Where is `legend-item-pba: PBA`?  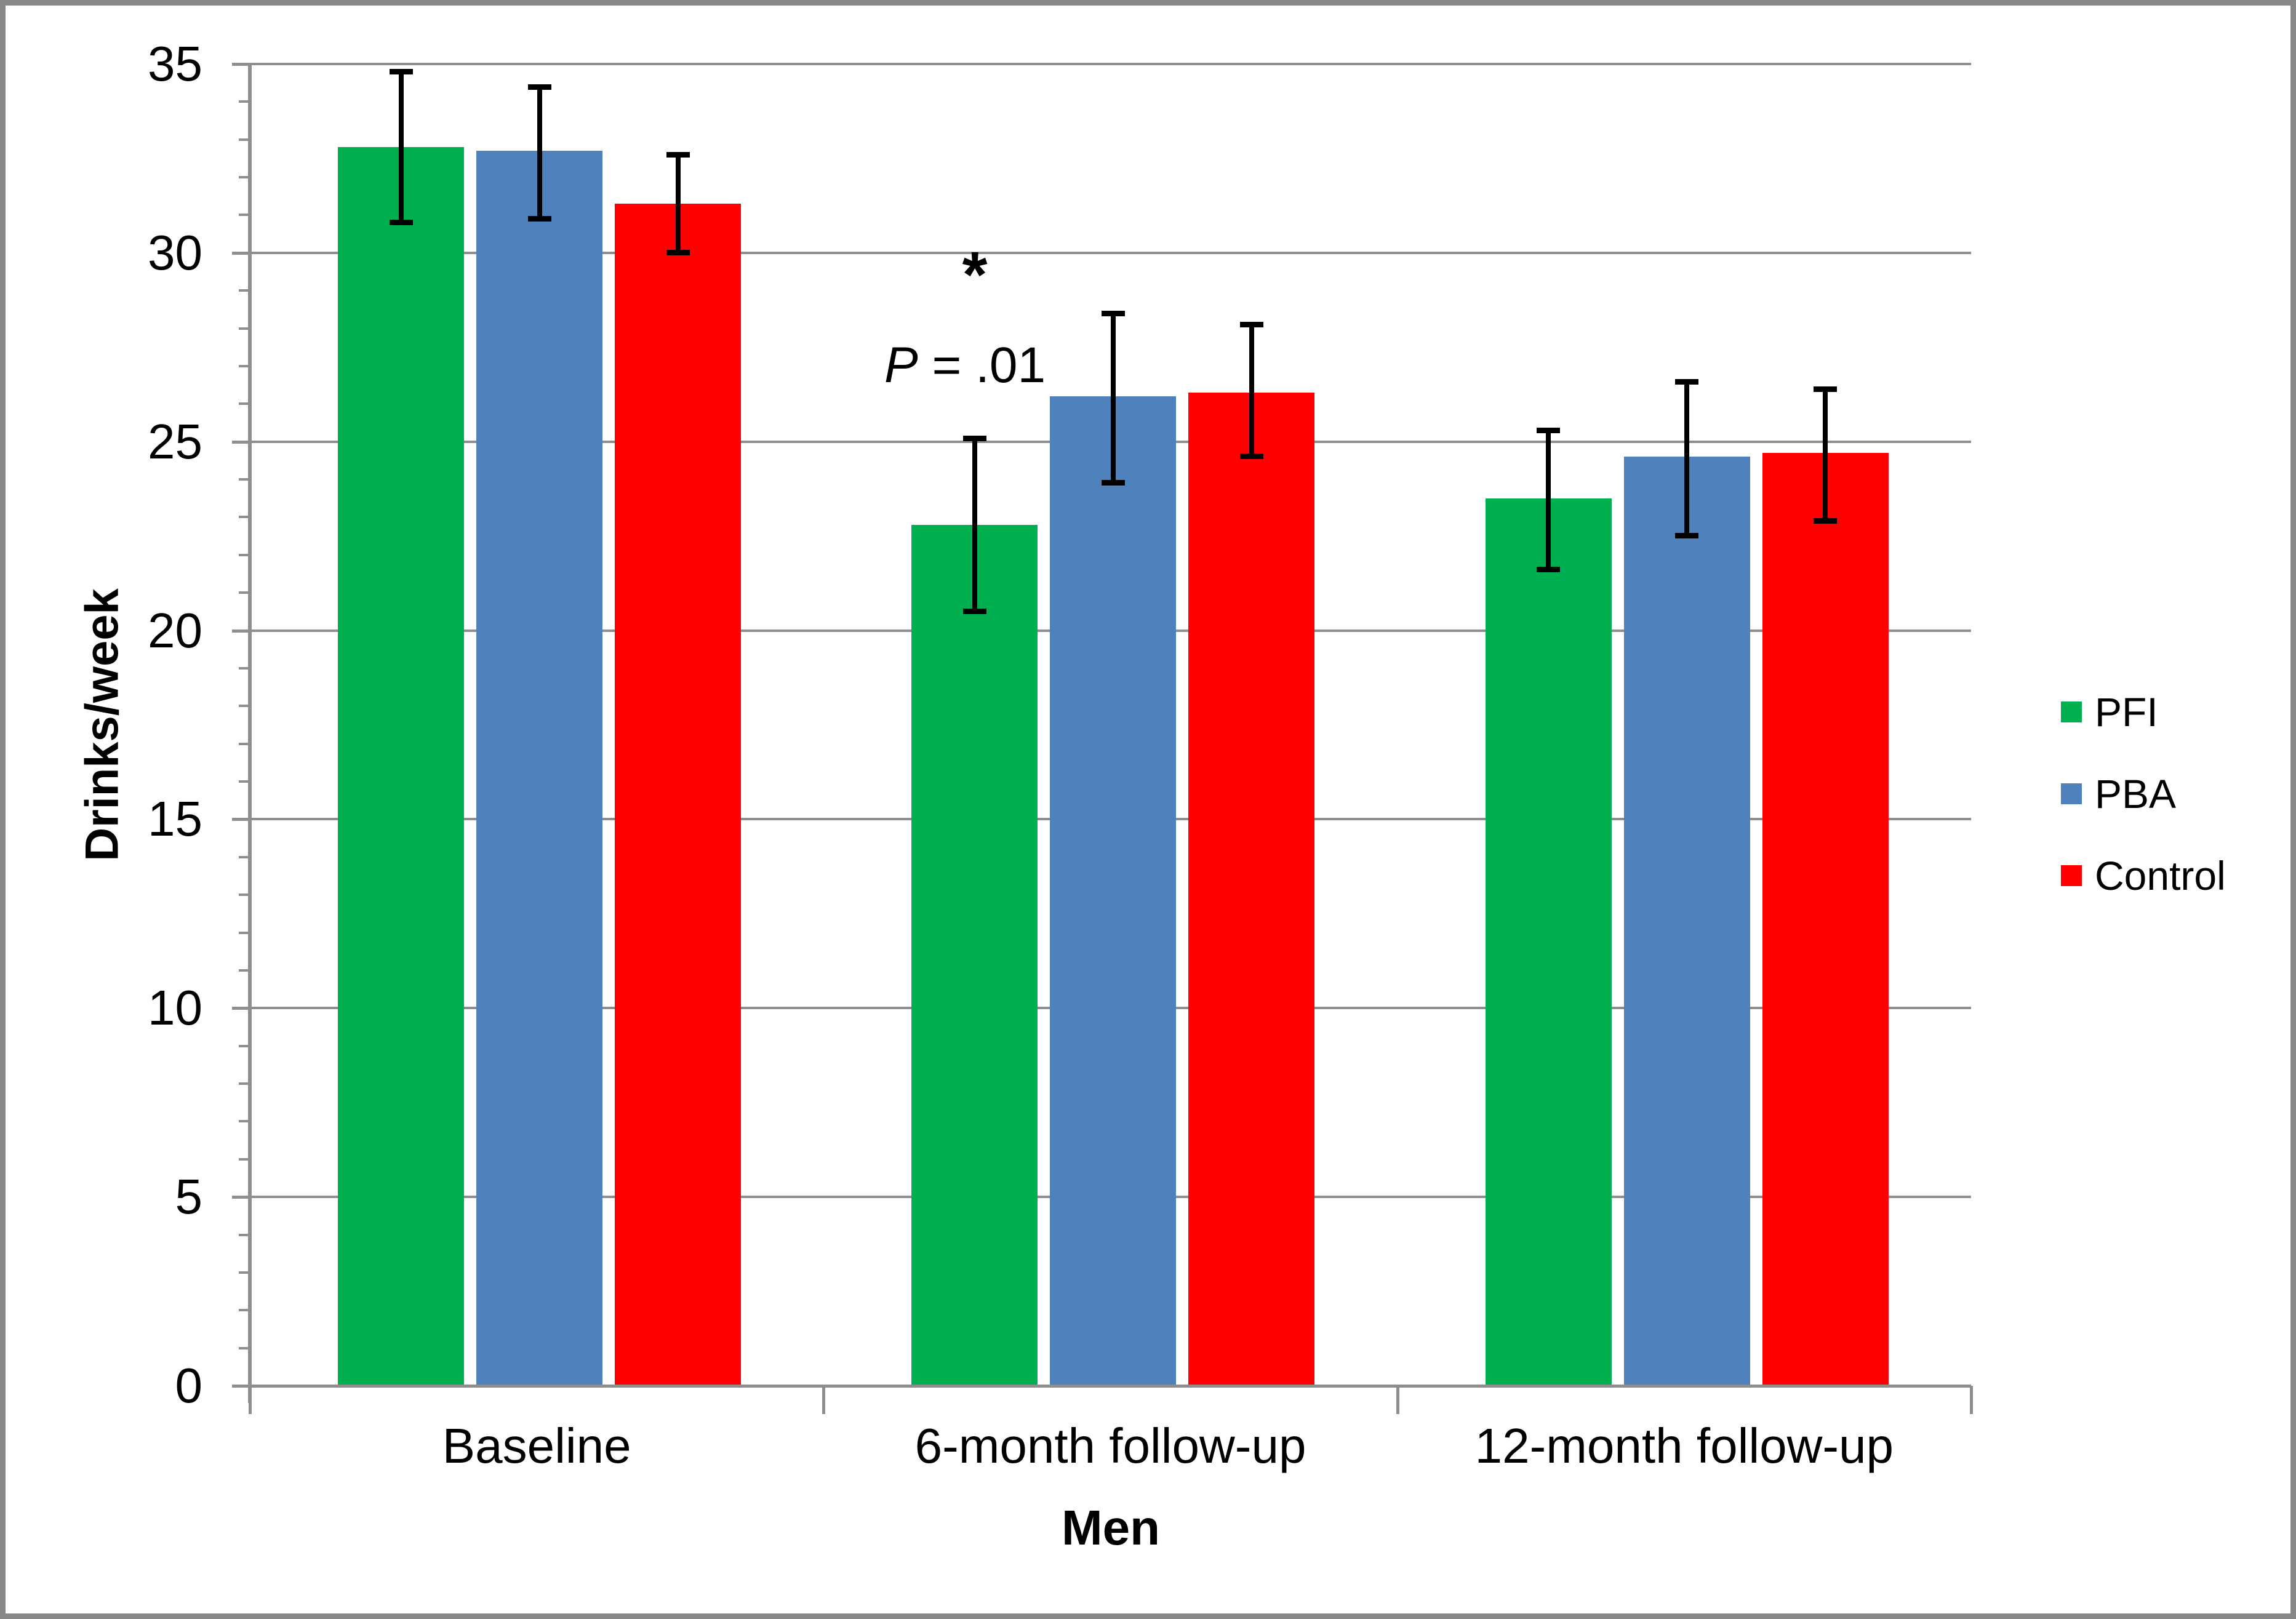 legend-item-pba: PBA is located at coordinates (2143, 794).